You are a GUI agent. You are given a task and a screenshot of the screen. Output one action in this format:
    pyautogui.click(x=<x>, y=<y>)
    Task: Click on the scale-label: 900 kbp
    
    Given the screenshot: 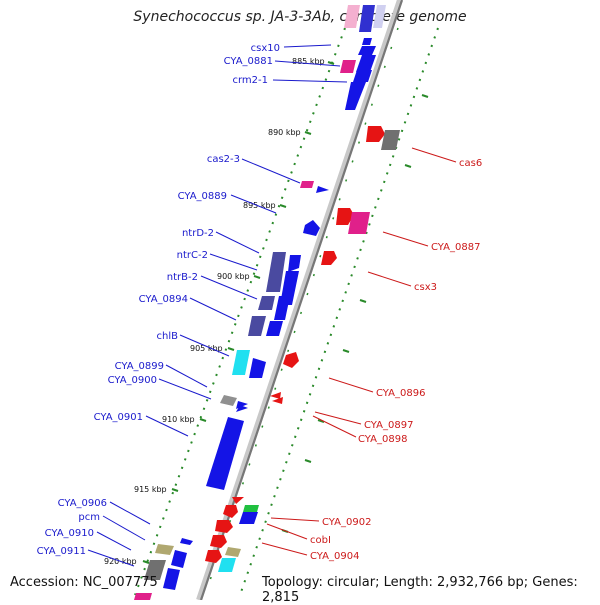 What is the action you would take?
    pyautogui.click(x=233, y=276)
    